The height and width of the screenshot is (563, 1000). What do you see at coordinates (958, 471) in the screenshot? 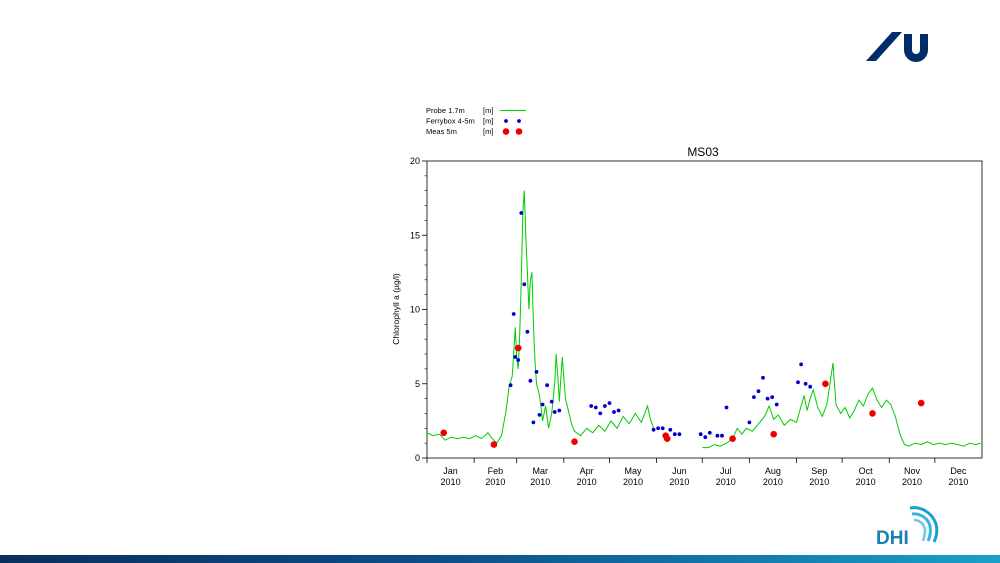
I see `x-tick-label-month: Dec` at bounding box center [958, 471].